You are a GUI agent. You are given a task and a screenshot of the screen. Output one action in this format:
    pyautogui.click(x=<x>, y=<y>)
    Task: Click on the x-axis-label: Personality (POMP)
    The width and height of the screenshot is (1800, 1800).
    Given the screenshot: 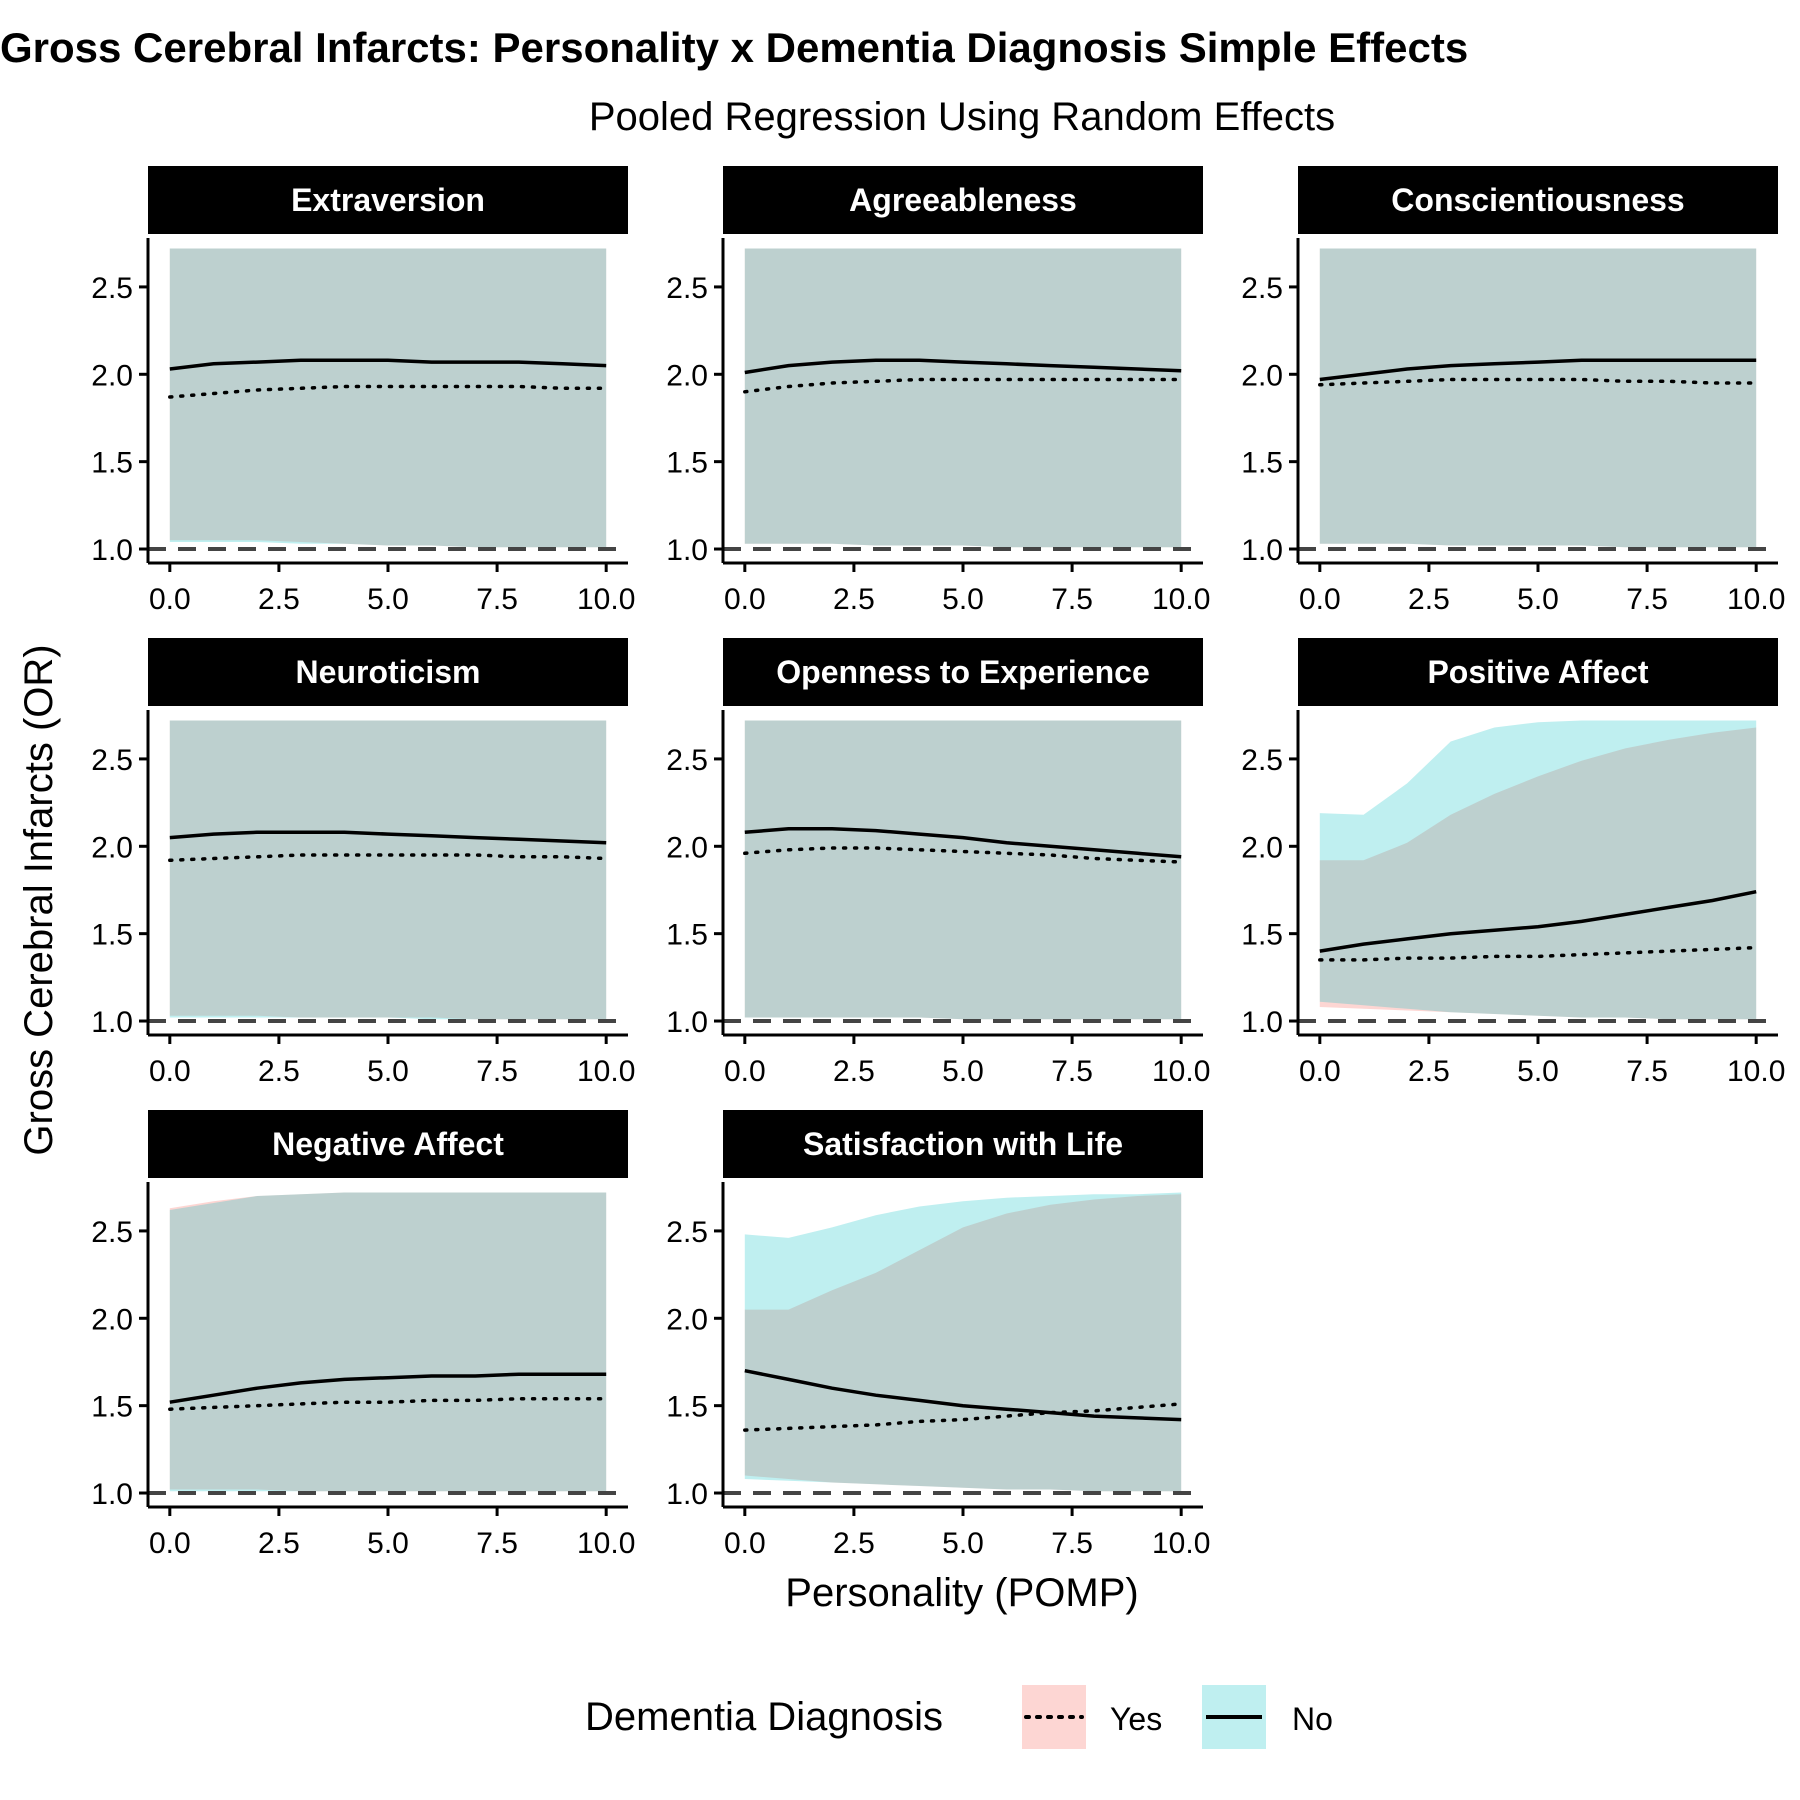 What is the action you would take?
    pyautogui.click(x=961, y=1593)
    